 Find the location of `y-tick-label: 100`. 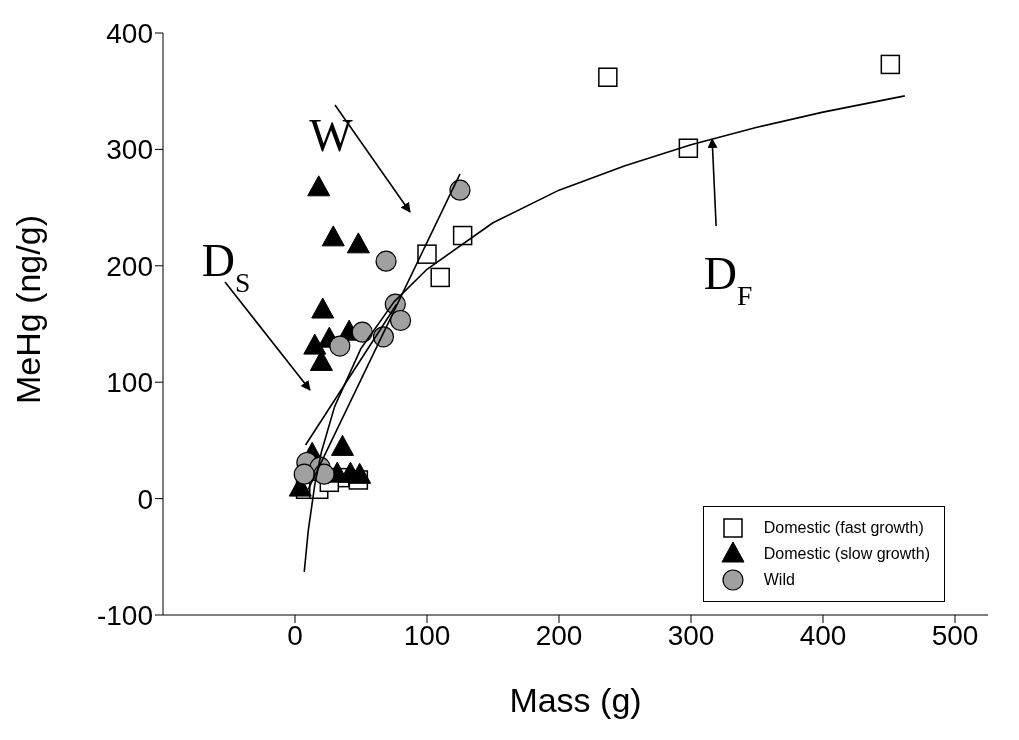

y-tick-label: 100 is located at coordinates (129, 383).